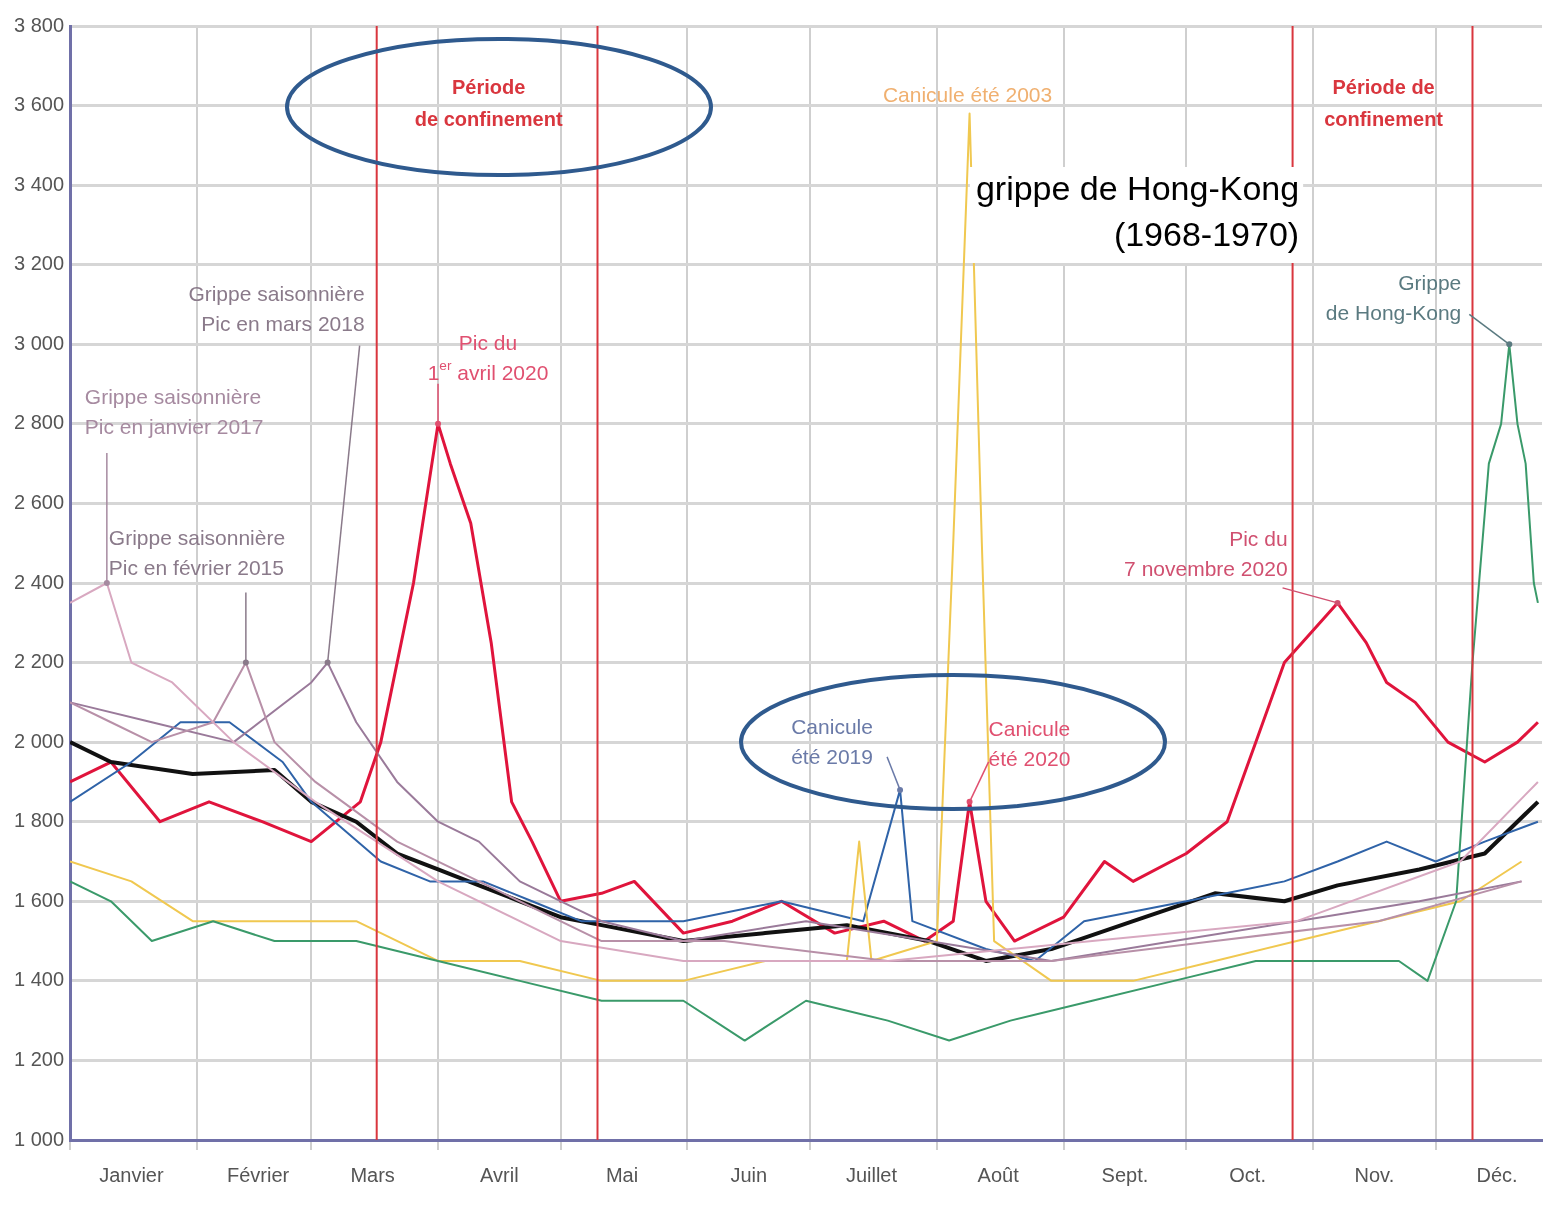 The image size is (1552, 1210). I want to click on y-tick-label: 3 000, so click(39, 342).